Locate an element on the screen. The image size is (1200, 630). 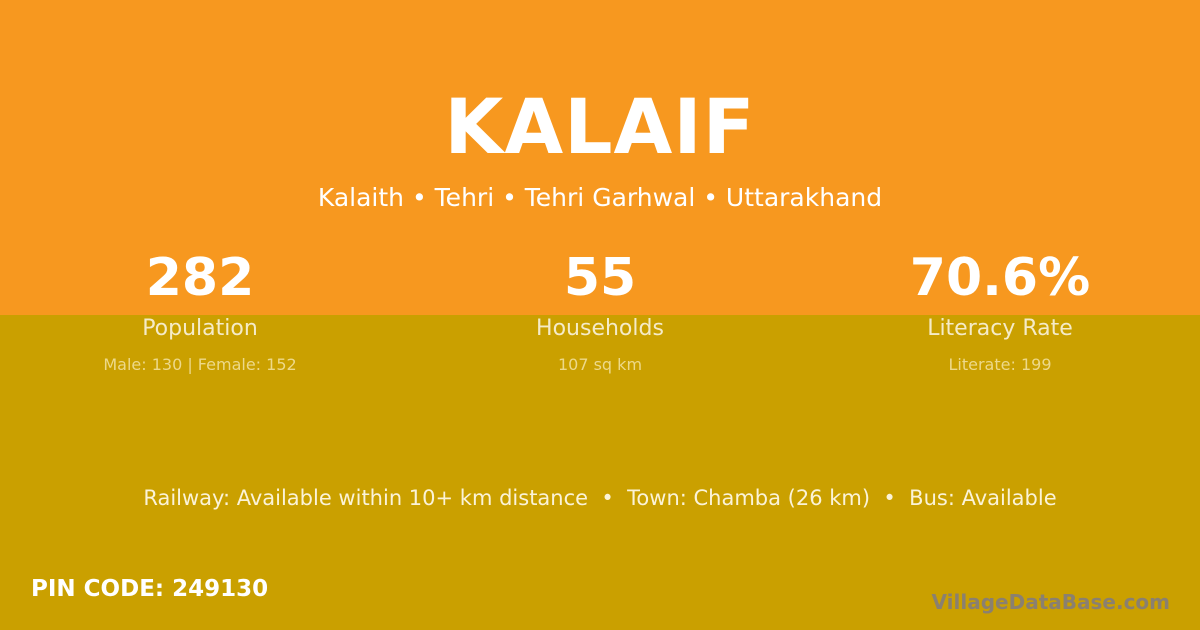
stat-detail: 107 sq km is located at coordinates (600, 364).